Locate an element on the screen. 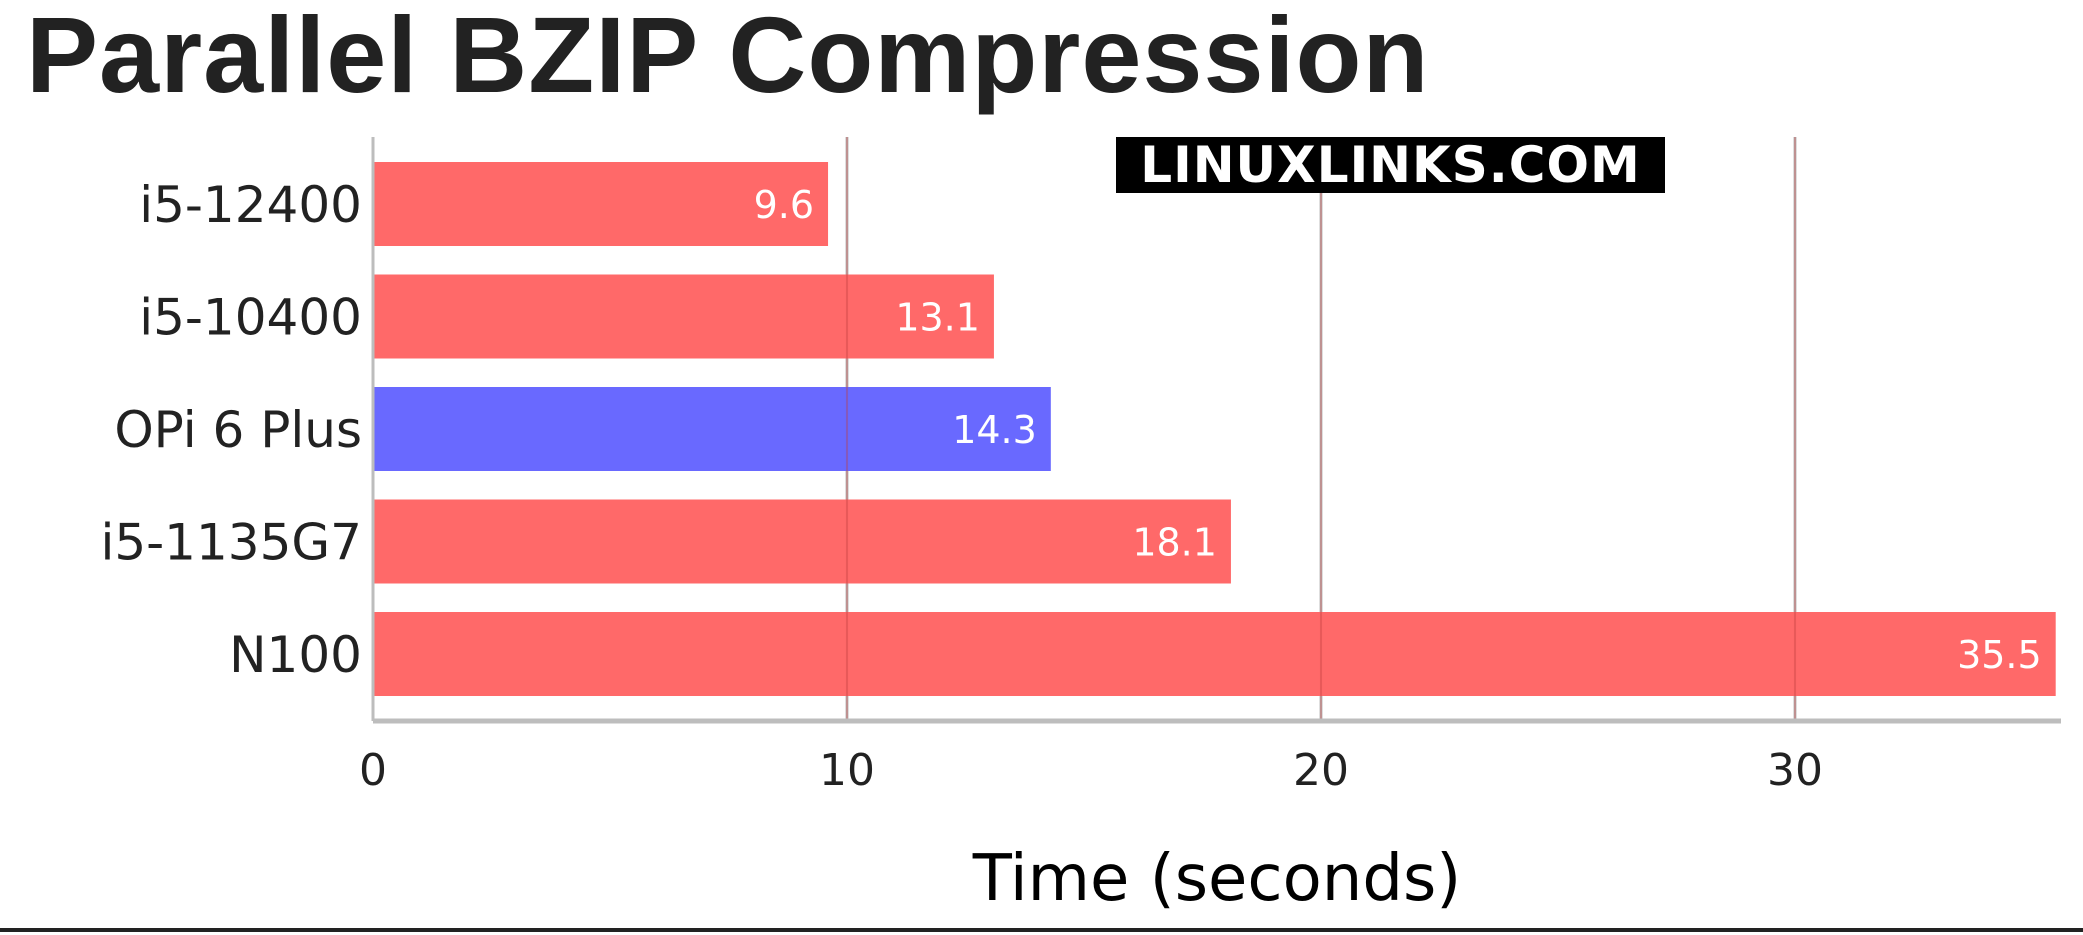 The width and height of the screenshot is (2083, 935). category-label: i5-1135G7 is located at coordinates (231, 543).